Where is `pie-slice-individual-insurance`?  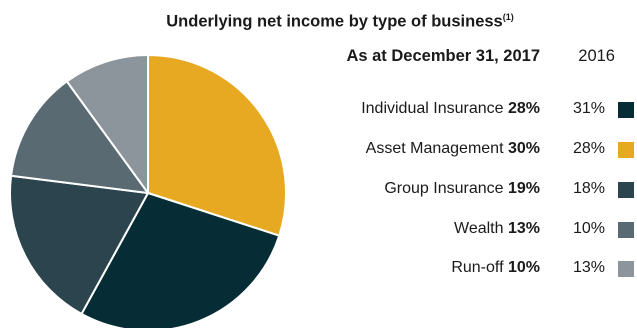
pie-slice-individual-insurance is located at coordinates (180, 260).